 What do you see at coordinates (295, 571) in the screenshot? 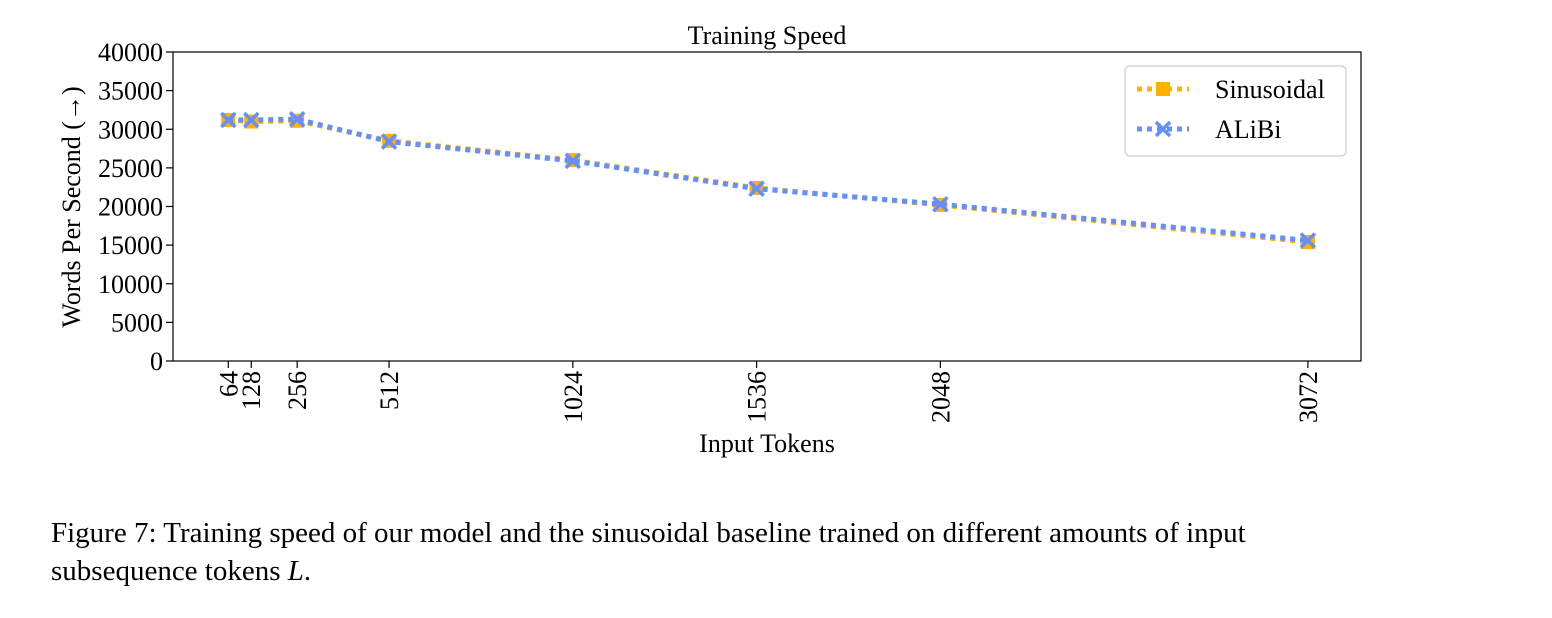
I see `caption-math: L` at bounding box center [295, 571].